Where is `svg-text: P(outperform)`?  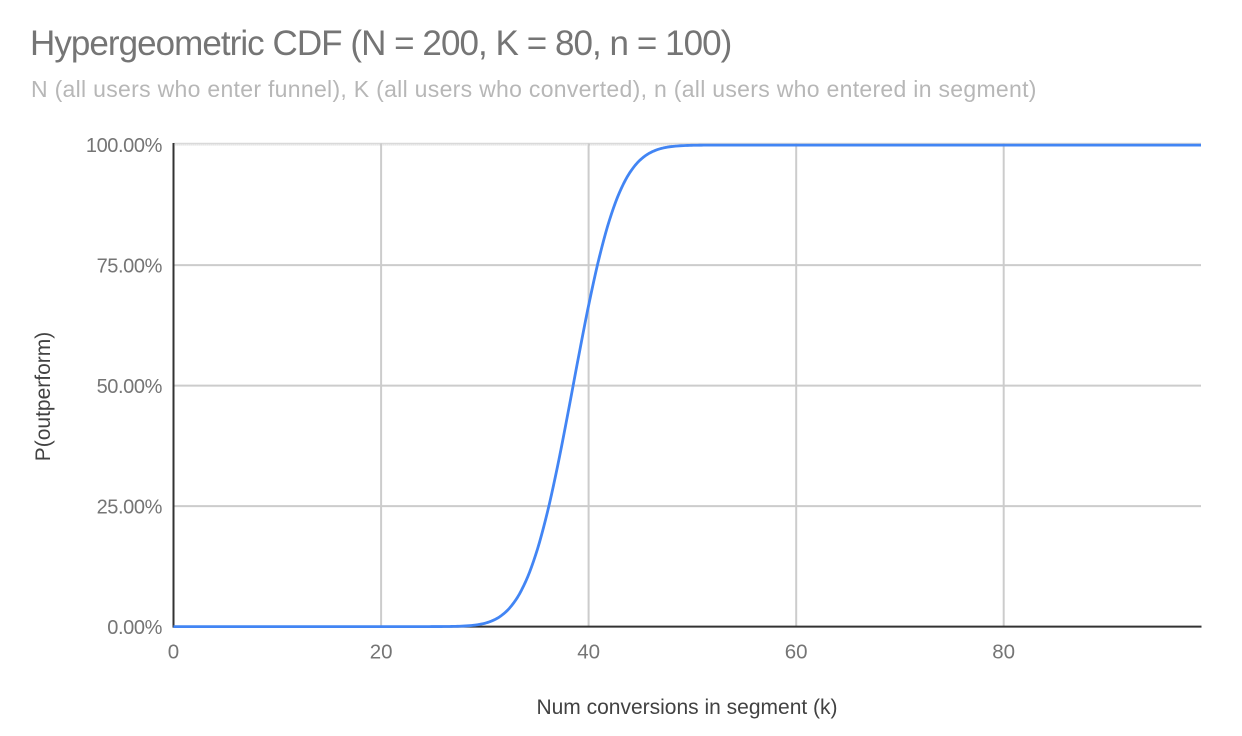 svg-text: P(outperform) is located at coordinates (43, 397).